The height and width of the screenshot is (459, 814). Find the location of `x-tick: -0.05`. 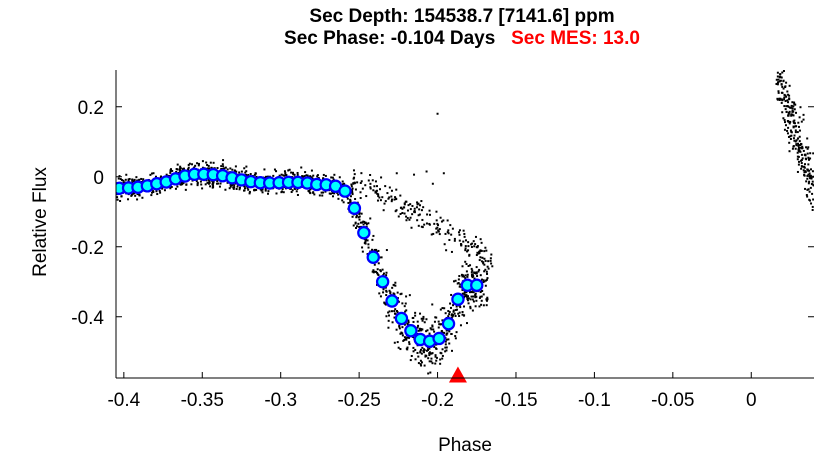

x-tick: -0.05 is located at coordinates (672, 391).